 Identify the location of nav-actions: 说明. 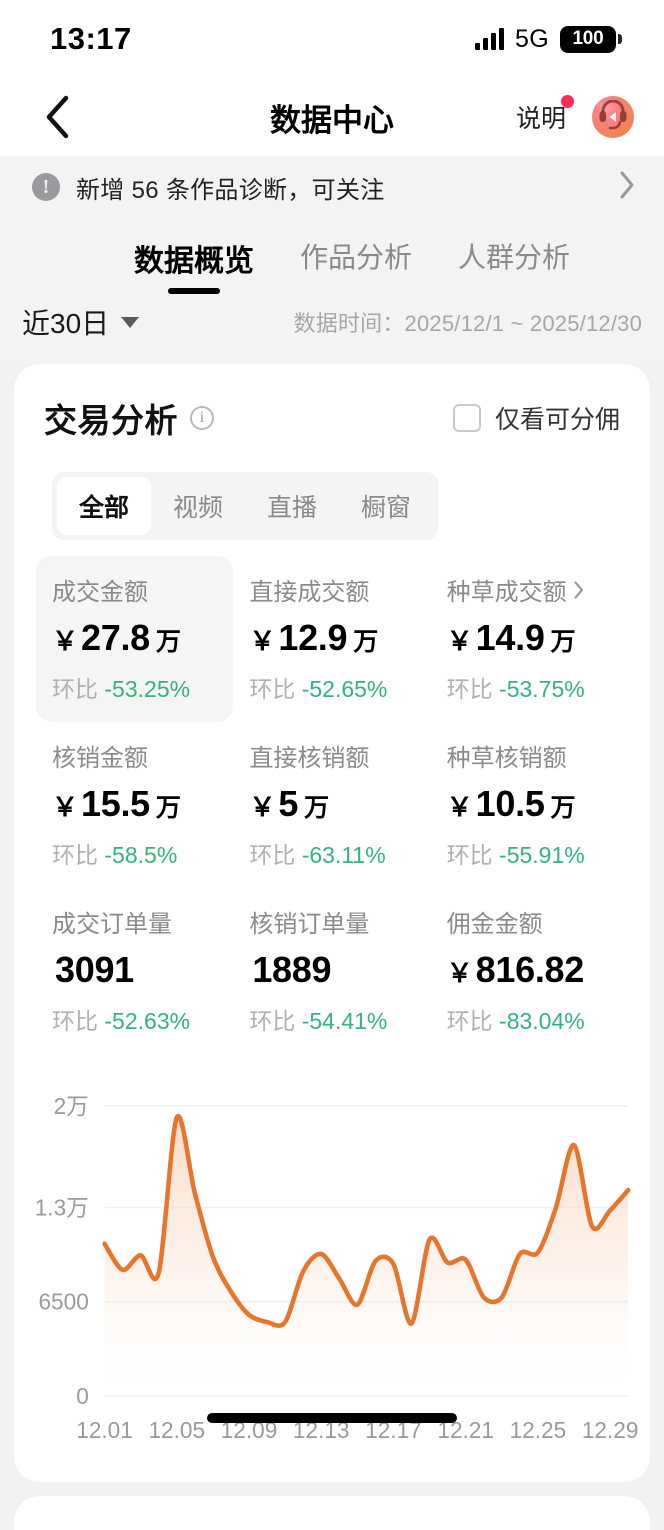
(574, 116).